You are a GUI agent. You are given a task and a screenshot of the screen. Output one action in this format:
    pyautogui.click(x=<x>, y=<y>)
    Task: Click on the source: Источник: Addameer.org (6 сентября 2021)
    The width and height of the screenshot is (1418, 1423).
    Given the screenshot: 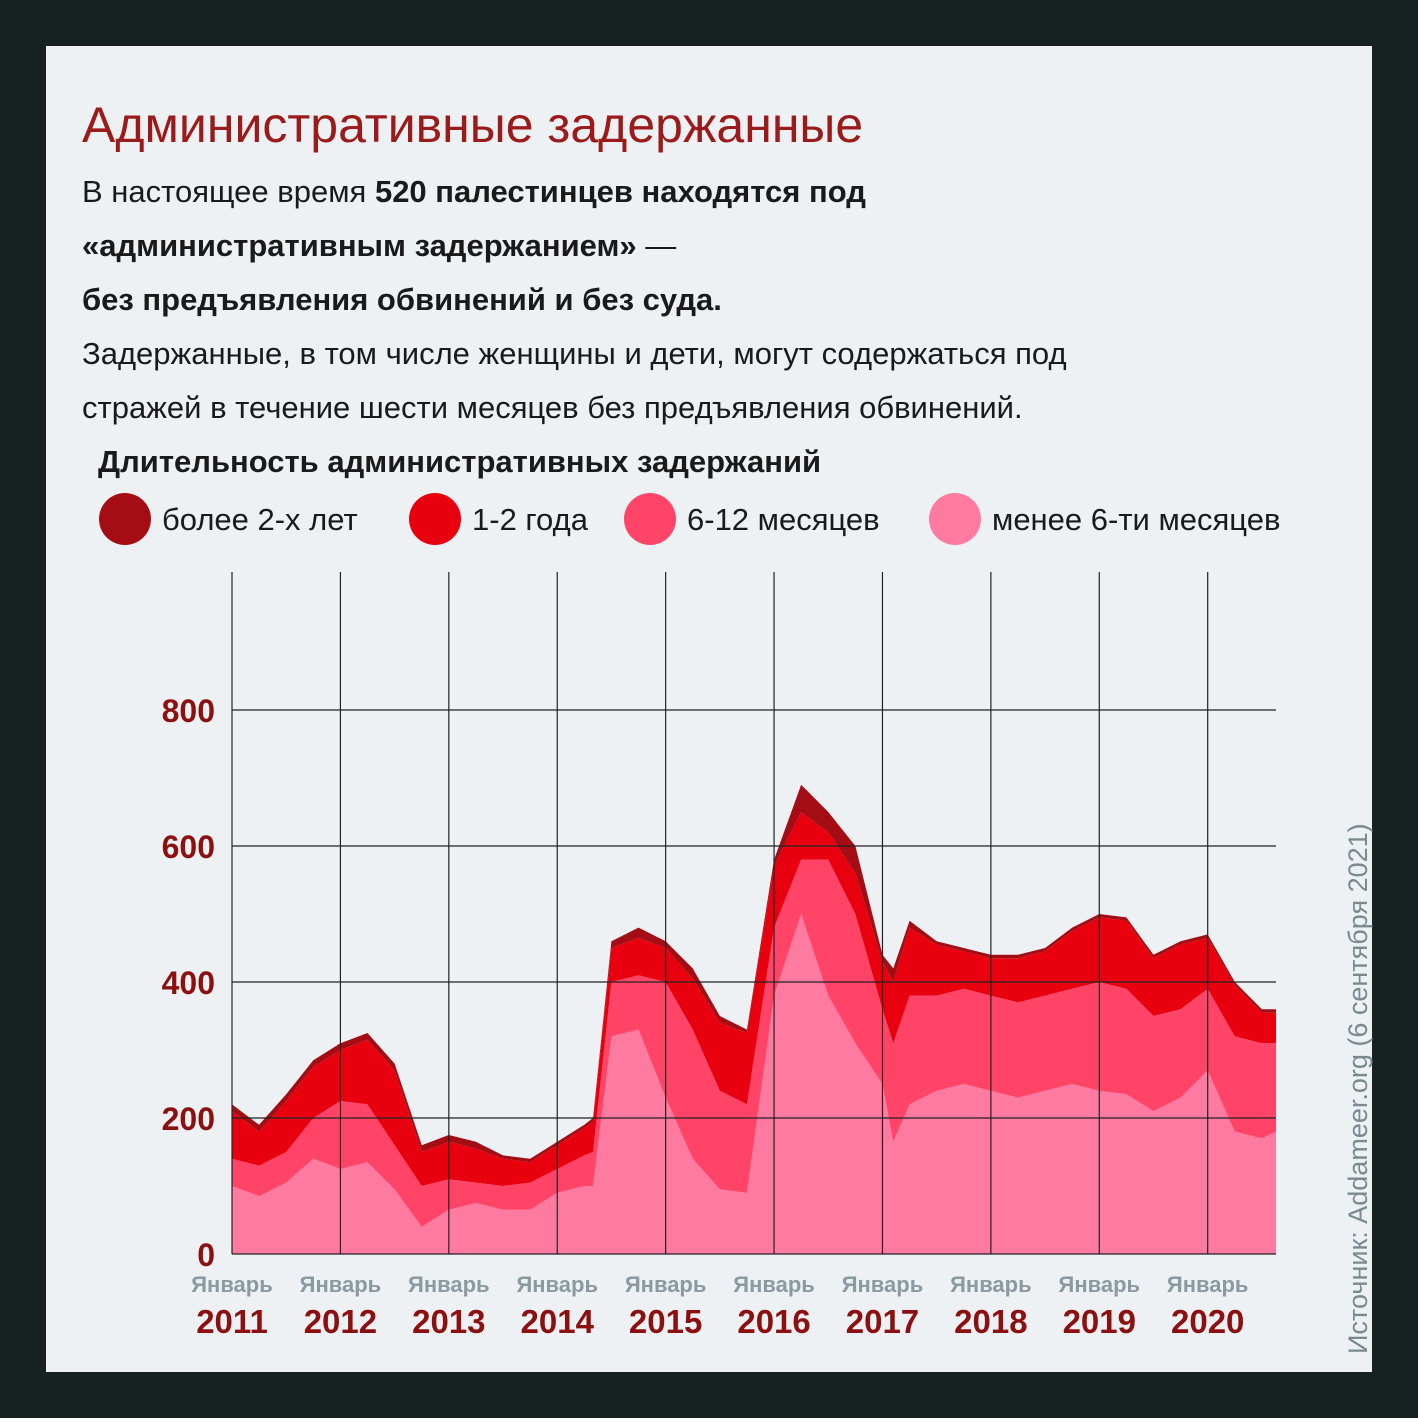 What is the action you would take?
    pyautogui.click(x=1358, y=1088)
    